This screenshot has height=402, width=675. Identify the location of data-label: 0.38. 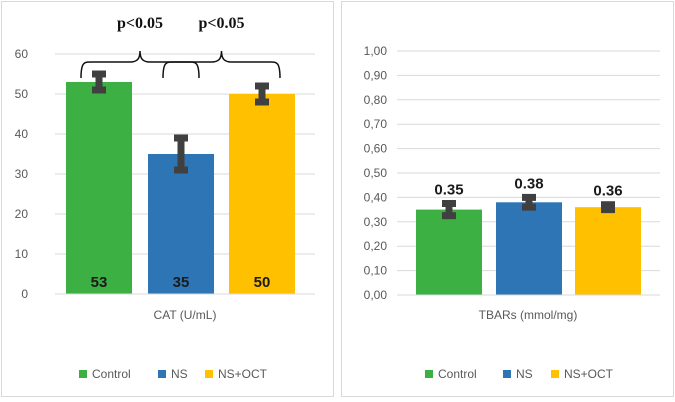
(528, 183).